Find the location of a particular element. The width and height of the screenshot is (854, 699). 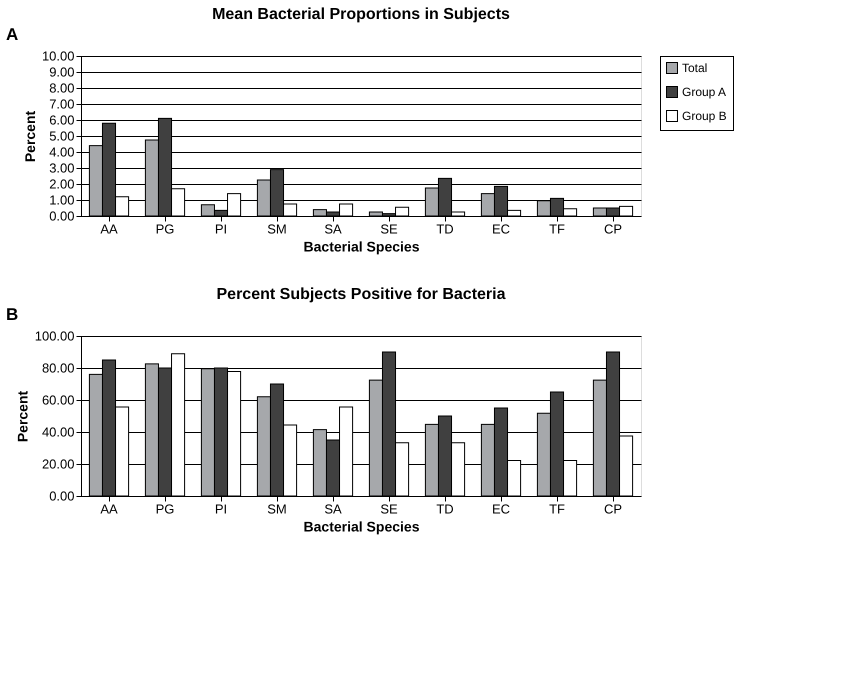

y-tick-label: 60.00 is located at coordinates (58, 400).